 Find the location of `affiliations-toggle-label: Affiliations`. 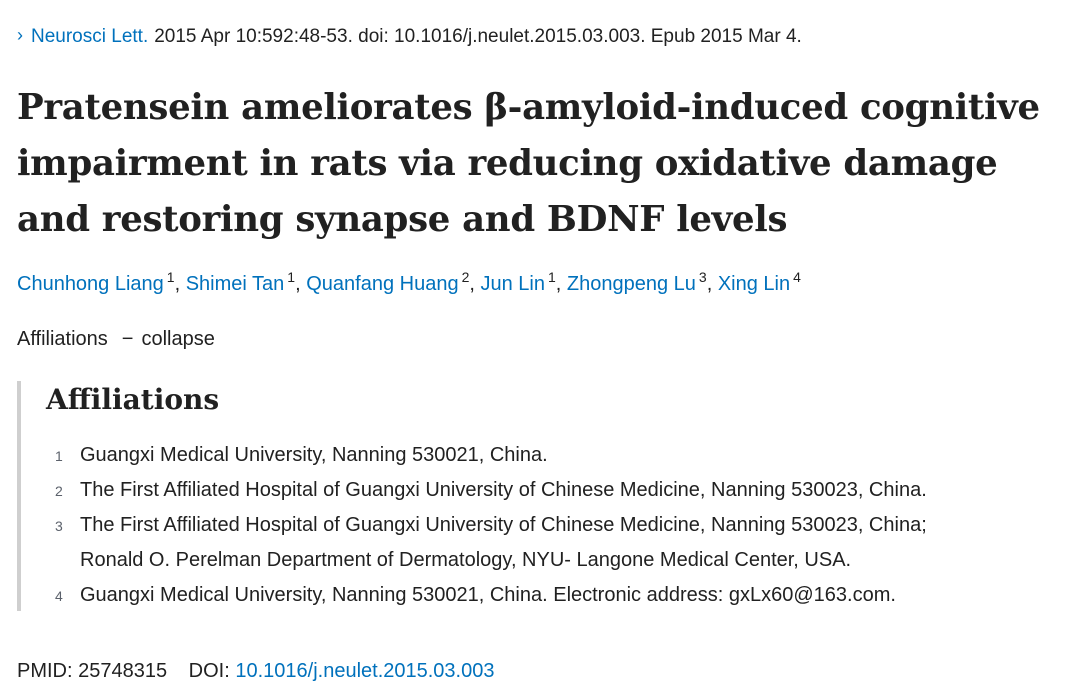

affiliations-toggle-label: Affiliations is located at coordinates (62, 339).